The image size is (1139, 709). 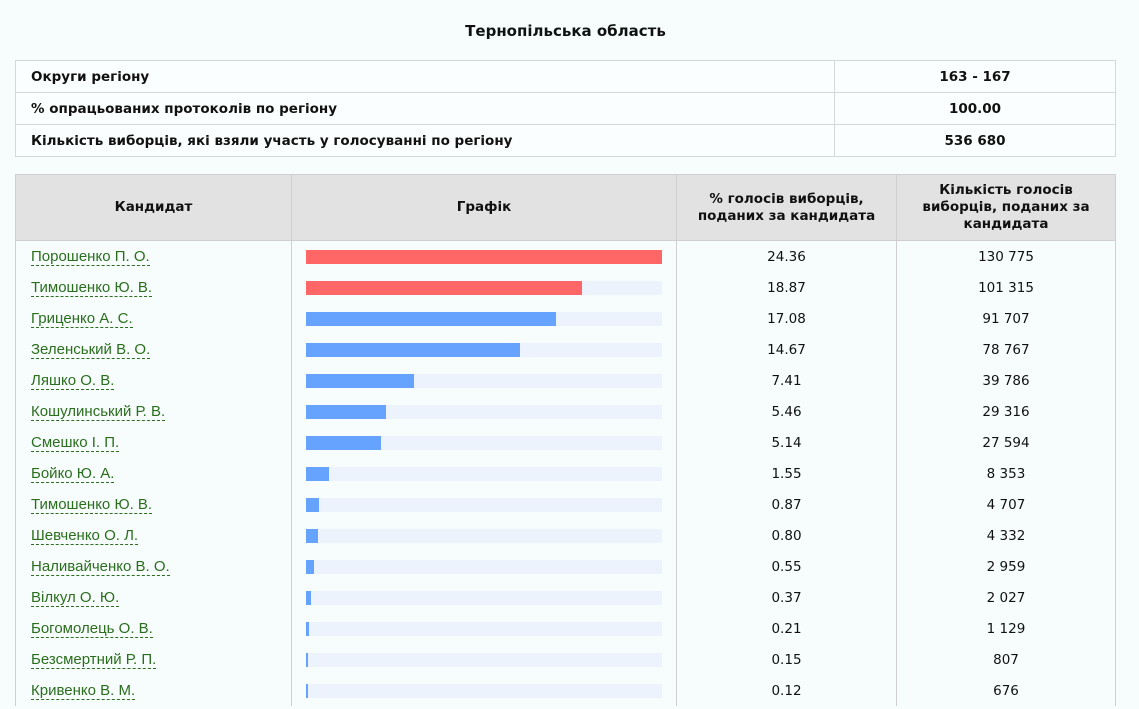 I want to click on table-row: Порошенко П. О. 24.36 130 775, so click(x=565, y=256).